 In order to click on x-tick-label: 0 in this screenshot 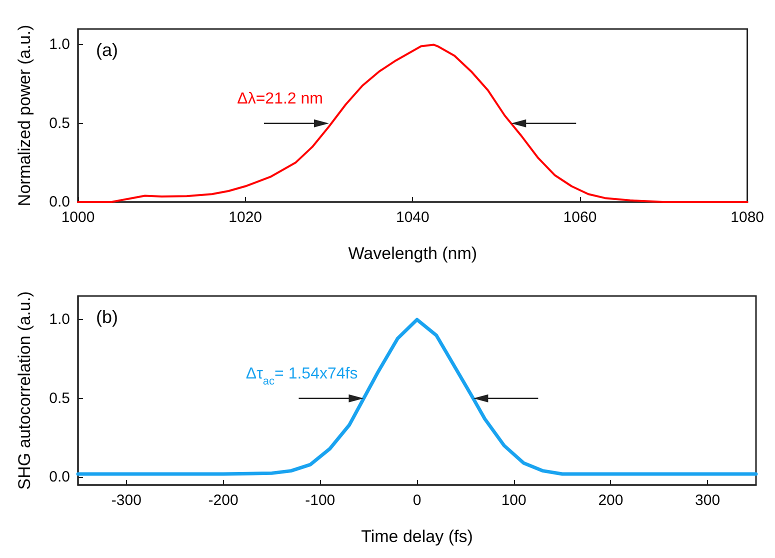, I will do `click(417, 500)`.